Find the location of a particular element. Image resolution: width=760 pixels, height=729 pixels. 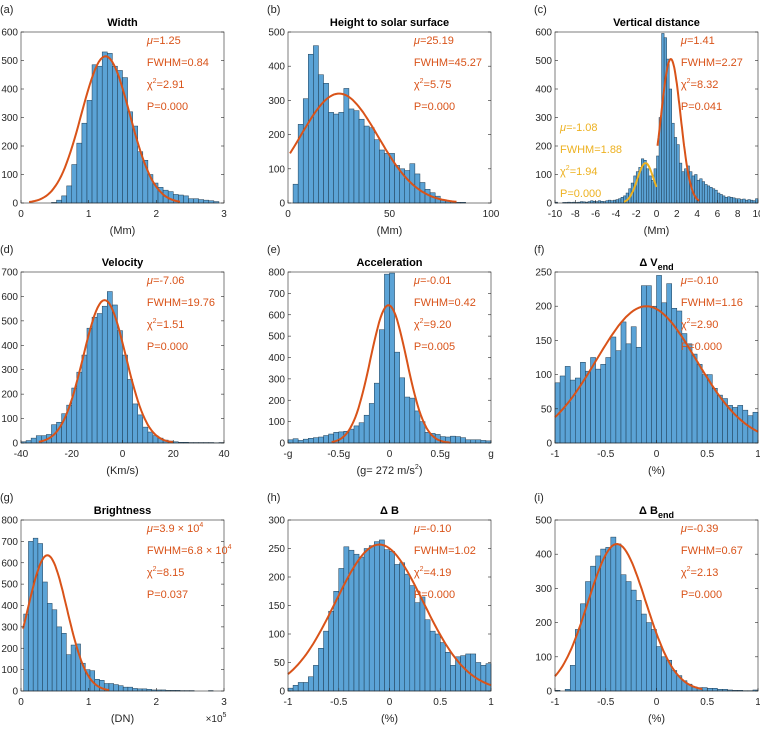

mu-exponent: 4 is located at coordinates (201, 525).